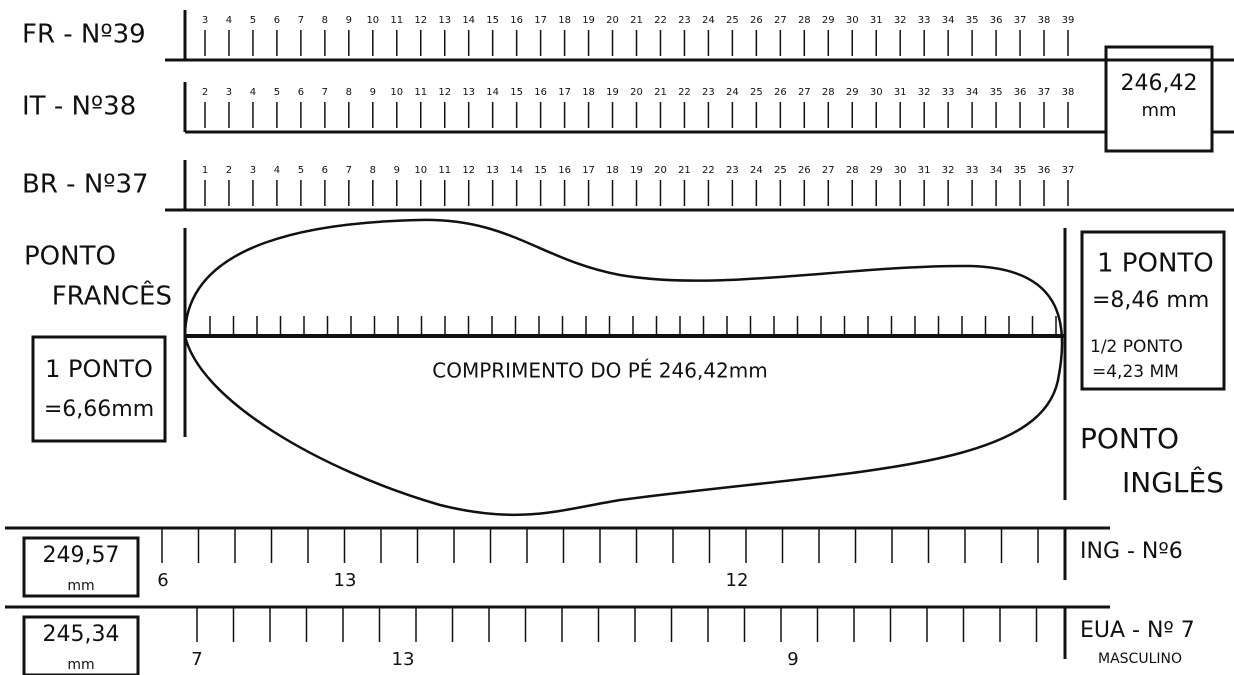 This screenshot has height=675, width=1234. Describe the element at coordinates (1150, 300) in the screenshot. I see `right-box-text: =8,46 mm` at that location.